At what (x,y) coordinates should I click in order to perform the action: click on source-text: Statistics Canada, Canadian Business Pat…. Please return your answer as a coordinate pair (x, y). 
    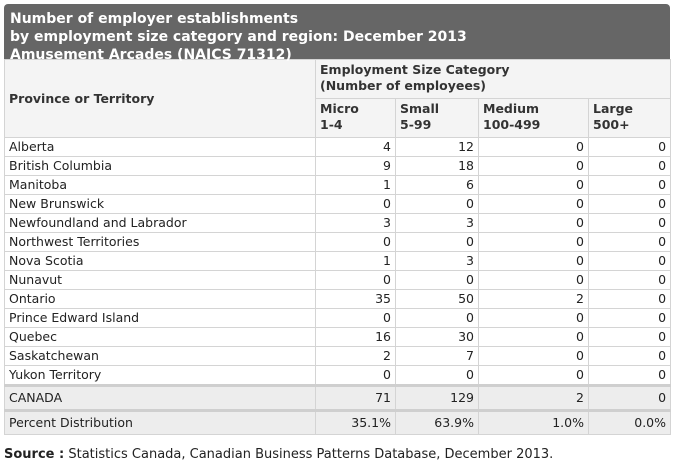
    Looking at the image, I should click on (309, 454).